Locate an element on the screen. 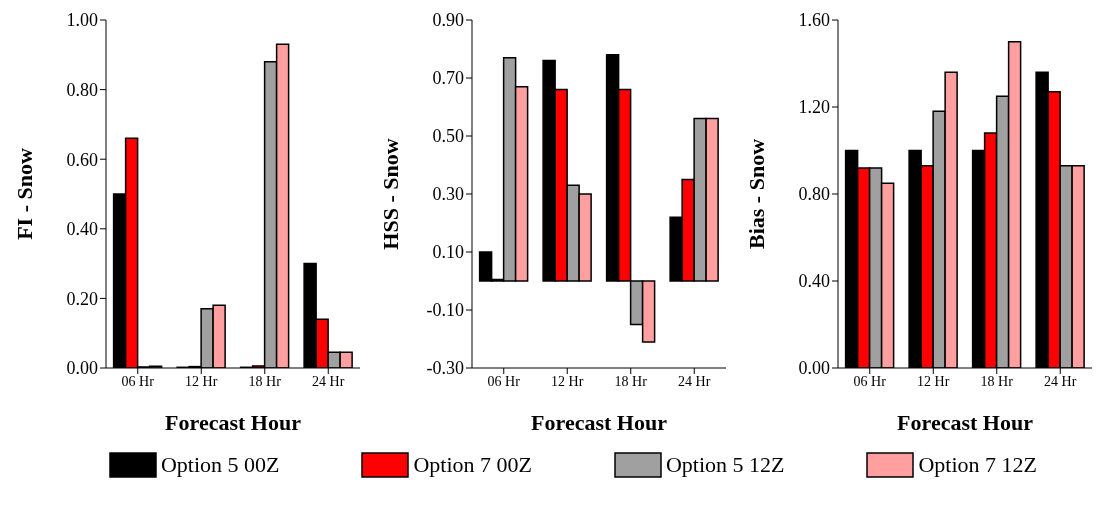 This screenshot has width=1104, height=508. legend-label: Option 7 12Z is located at coordinates (978, 465).